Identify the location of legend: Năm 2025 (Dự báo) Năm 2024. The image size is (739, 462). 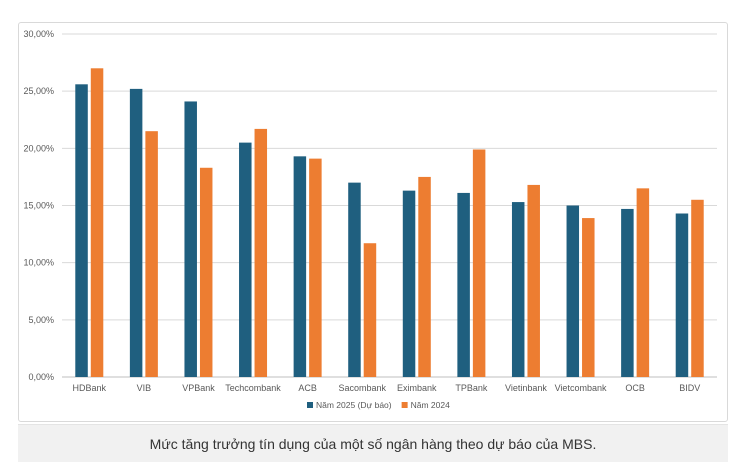
(378, 405).